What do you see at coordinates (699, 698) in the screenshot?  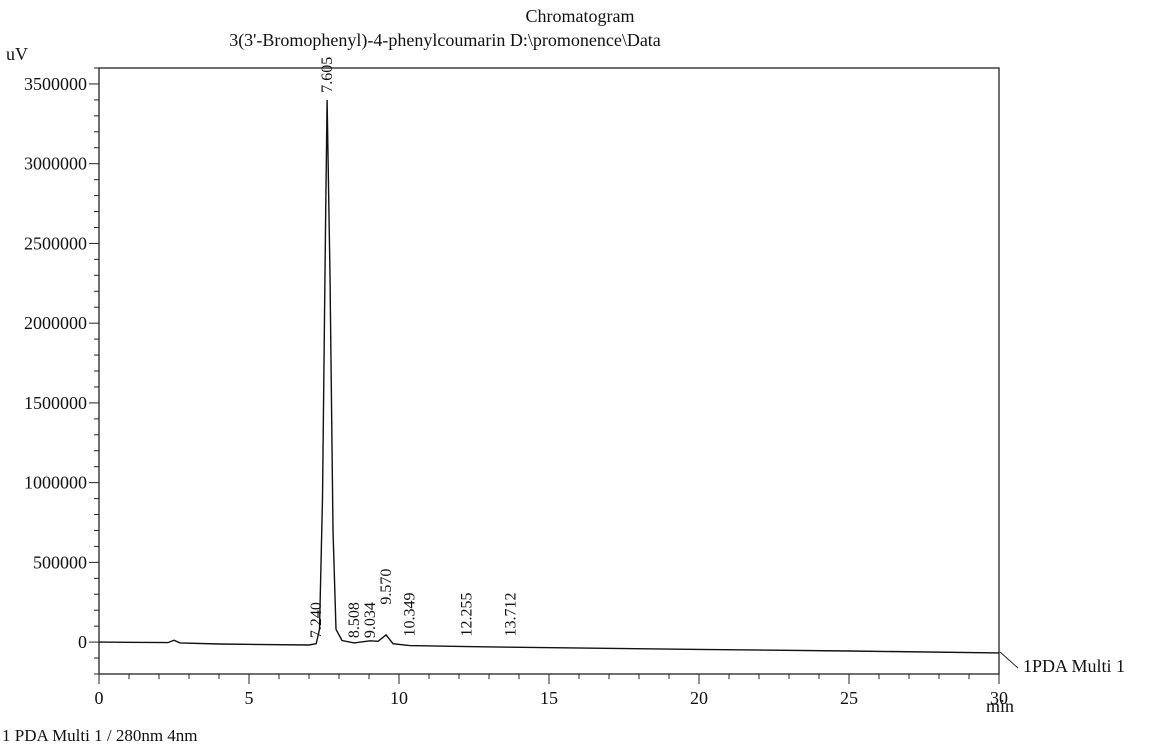 I see `x-tick-label: 20` at bounding box center [699, 698].